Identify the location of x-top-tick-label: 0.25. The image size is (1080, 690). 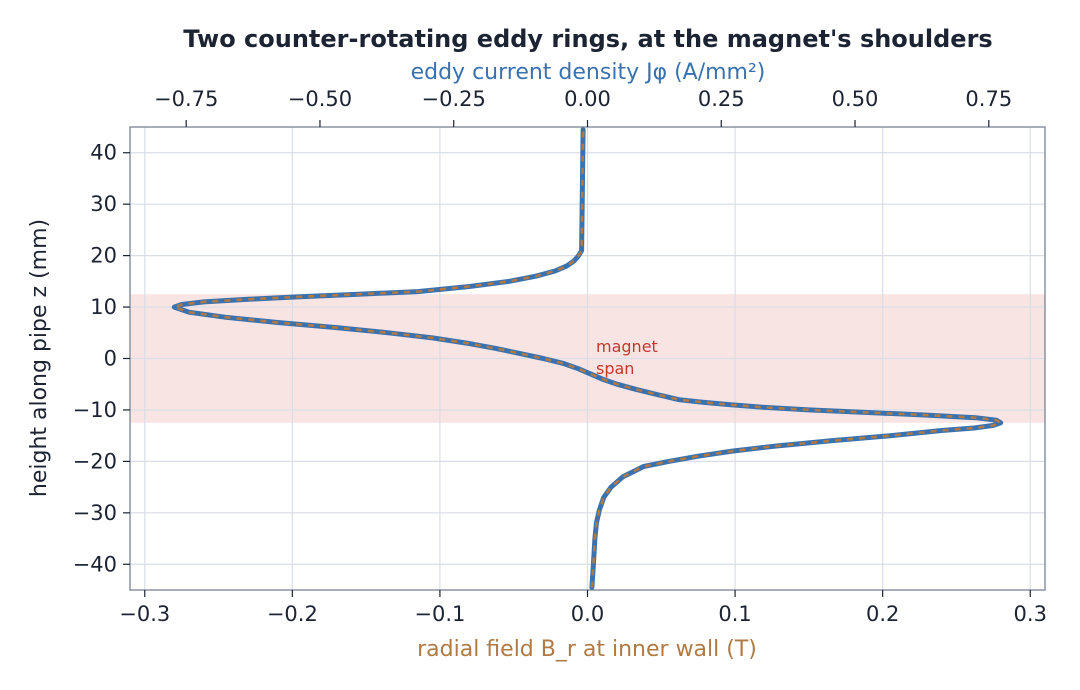
(721, 99).